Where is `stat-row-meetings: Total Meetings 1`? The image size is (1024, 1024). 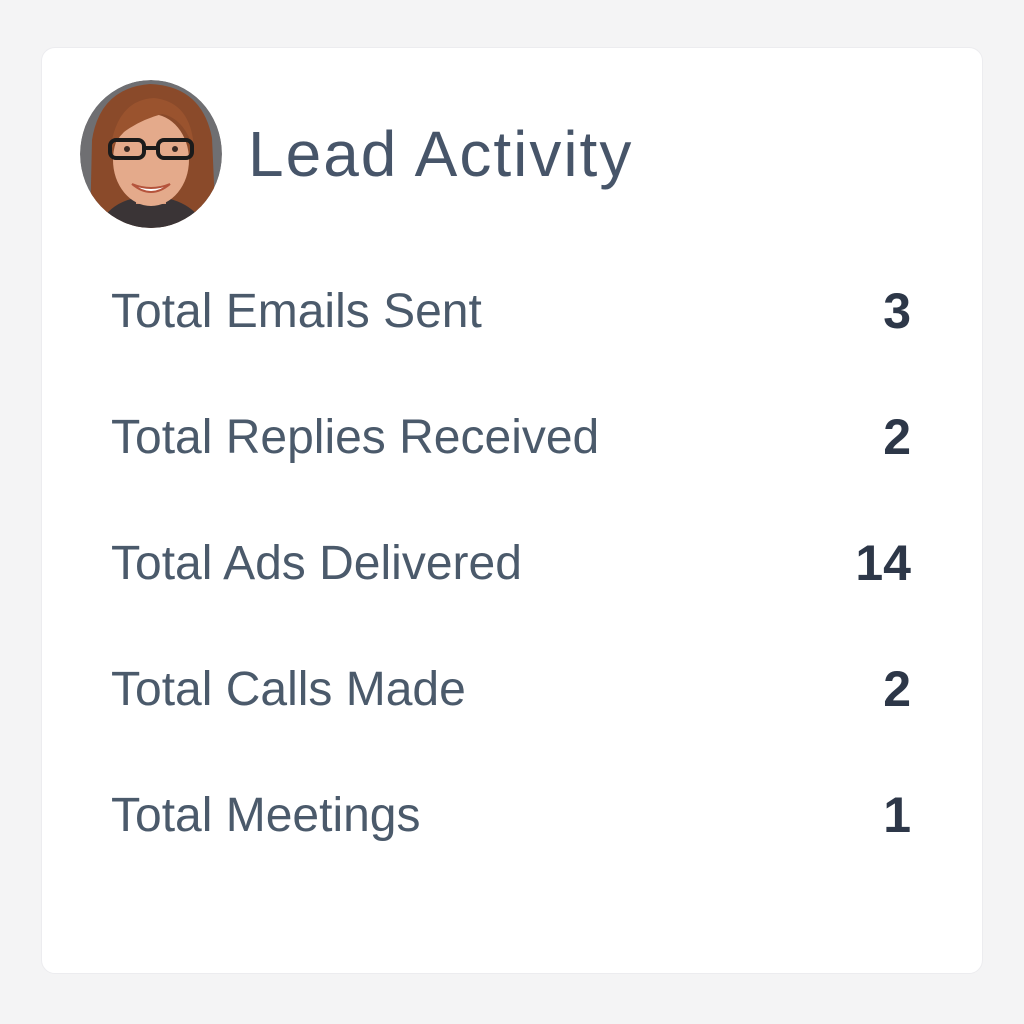
stat-row-meetings: Total Meetings 1 is located at coordinates (511, 815).